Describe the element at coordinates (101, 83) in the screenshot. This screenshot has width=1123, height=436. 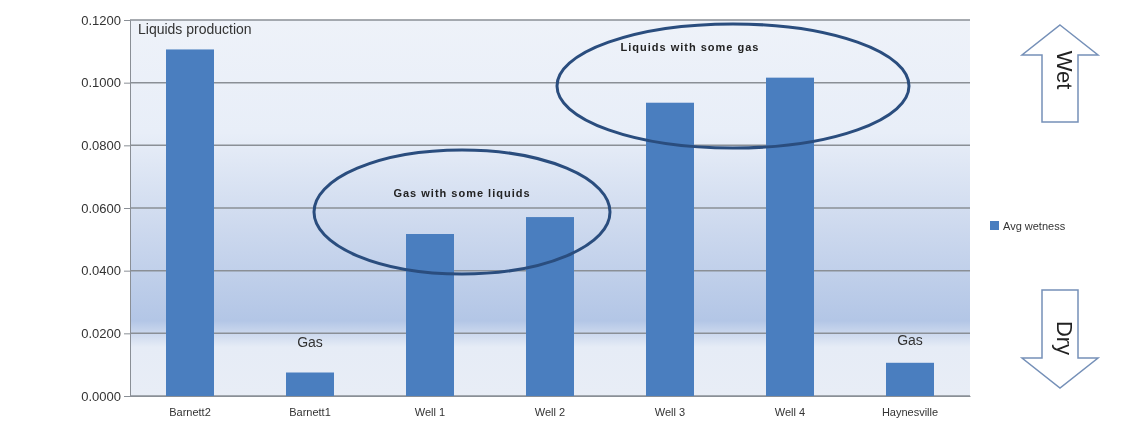
I see `y-tick-label: 0.1000` at that location.